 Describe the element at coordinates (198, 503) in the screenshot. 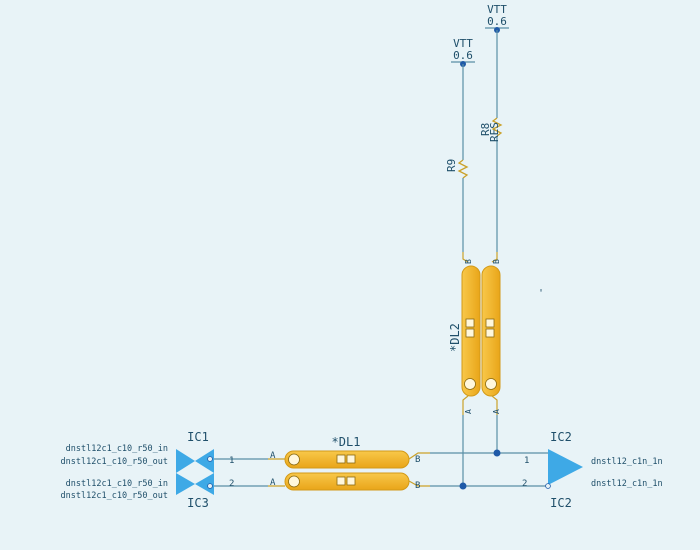

I see `ic3-ref: IC3` at that location.